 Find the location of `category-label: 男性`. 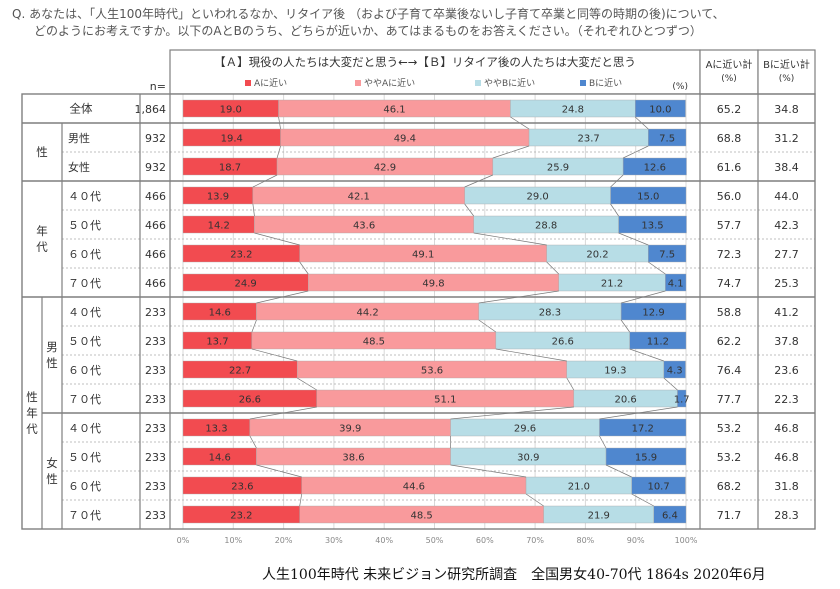

category-label: 男性 is located at coordinates (79, 138).